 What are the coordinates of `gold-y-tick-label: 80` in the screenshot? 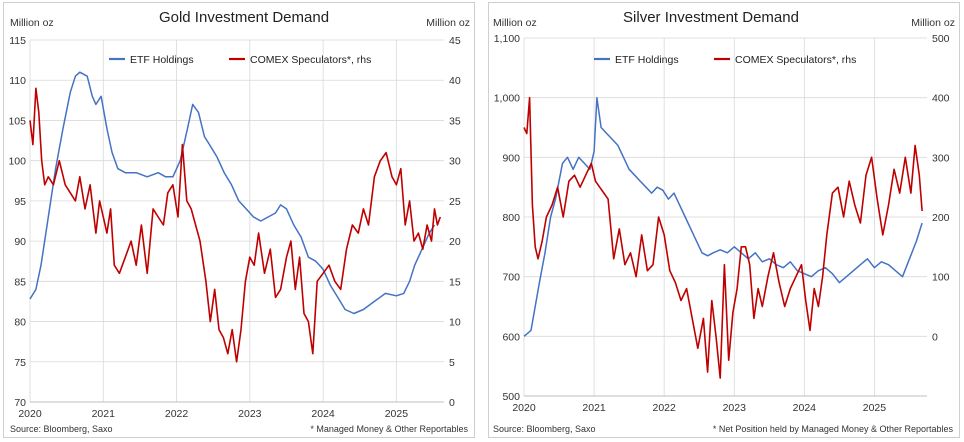 It's located at (20, 323).